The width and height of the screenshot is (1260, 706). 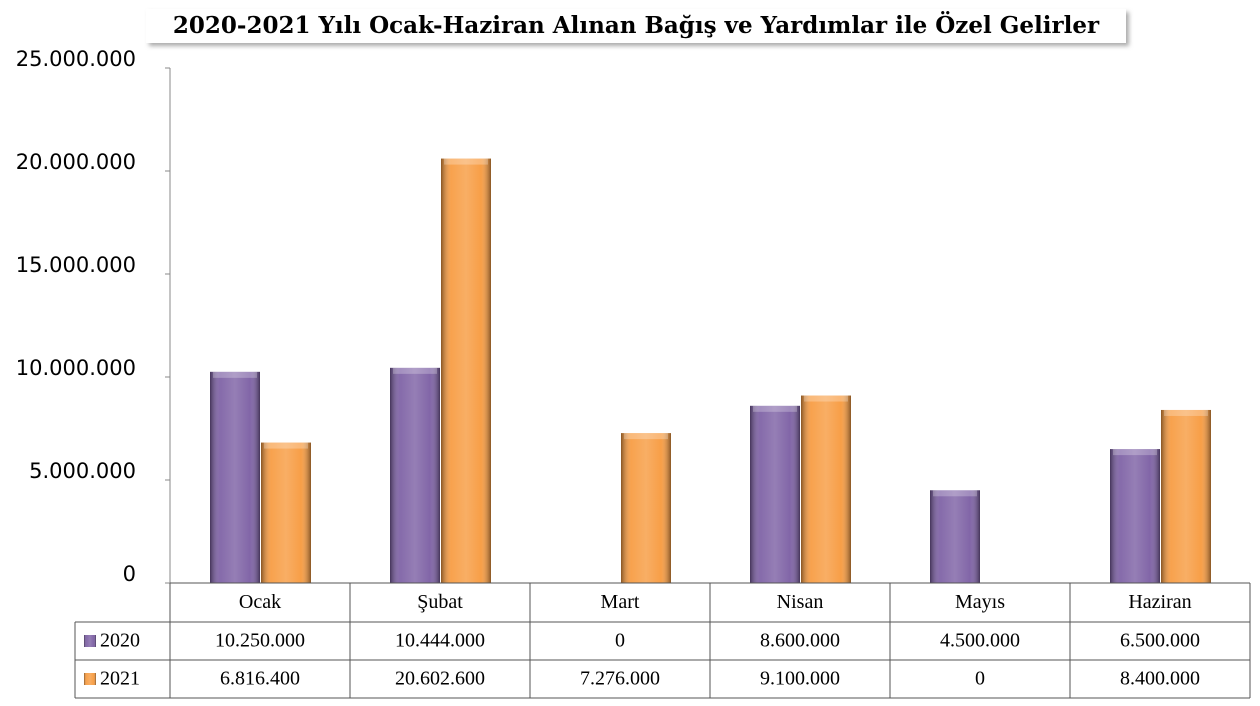 I want to click on table-cell: 20.602.600, so click(x=440, y=679).